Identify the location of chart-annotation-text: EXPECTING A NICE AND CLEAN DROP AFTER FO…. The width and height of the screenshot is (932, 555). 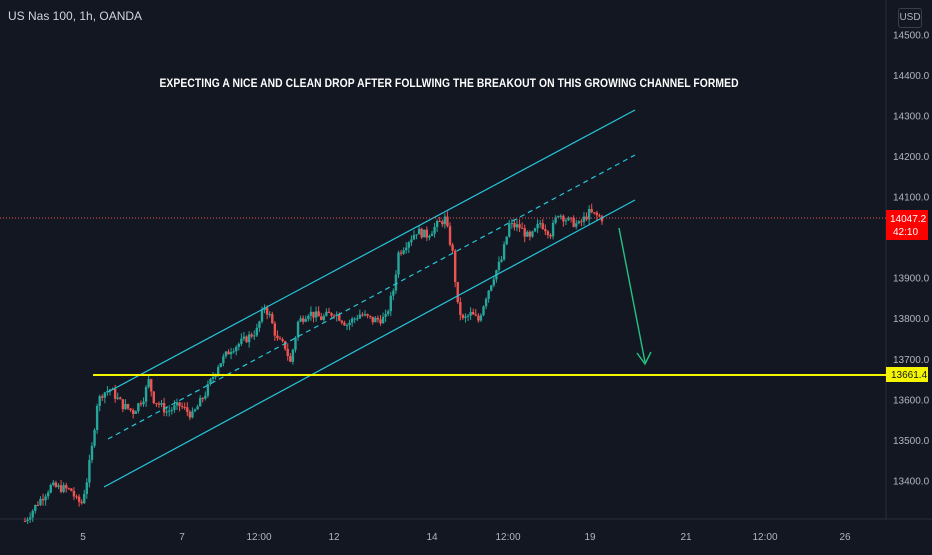
(449, 83).